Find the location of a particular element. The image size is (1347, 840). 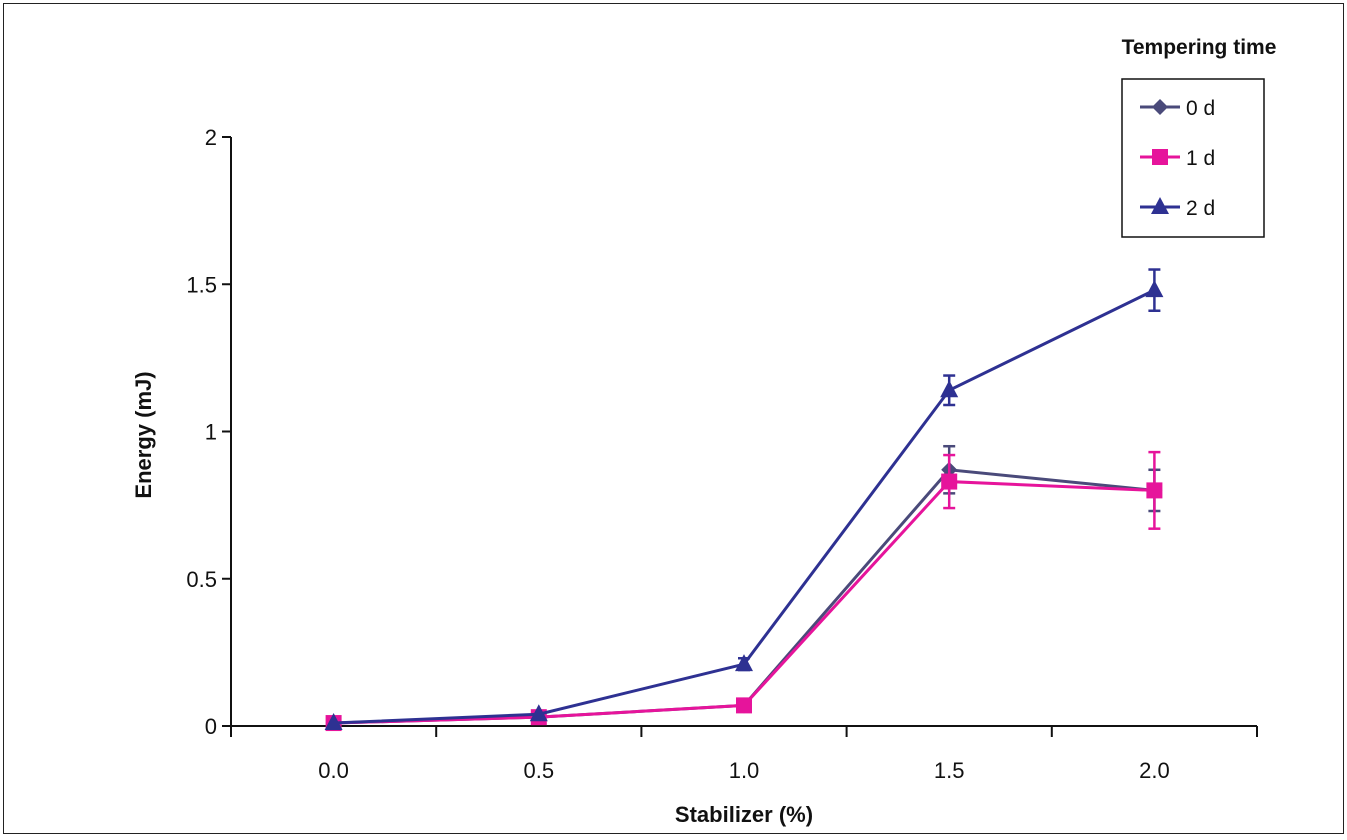

legend: 0 d 1 d 2 d is located at coordinates (1193, 158).